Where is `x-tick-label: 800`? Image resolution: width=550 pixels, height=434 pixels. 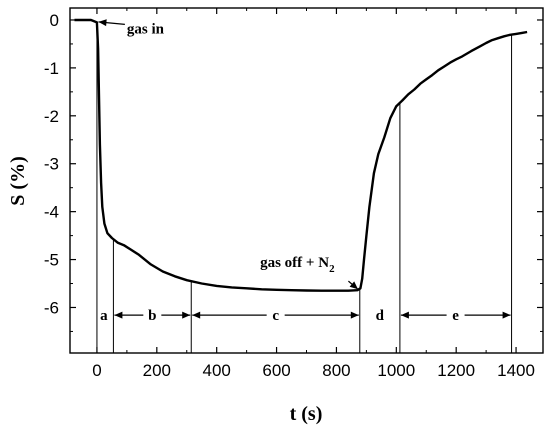 x-tick-label: 800 is located at coordinates (336, 370).